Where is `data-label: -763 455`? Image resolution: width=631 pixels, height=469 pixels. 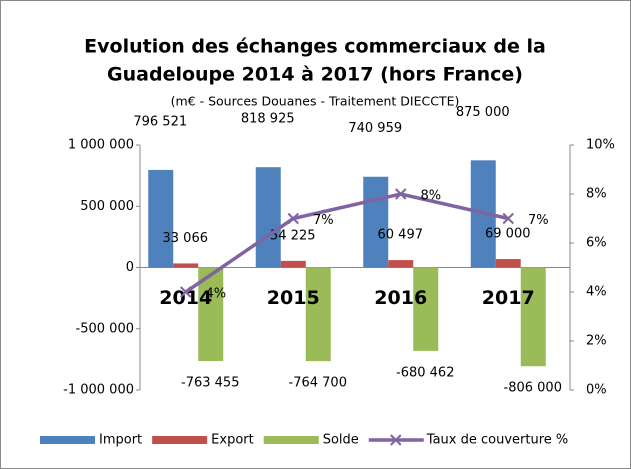
data-label: -763 455 is located at coordinates (210, 383).